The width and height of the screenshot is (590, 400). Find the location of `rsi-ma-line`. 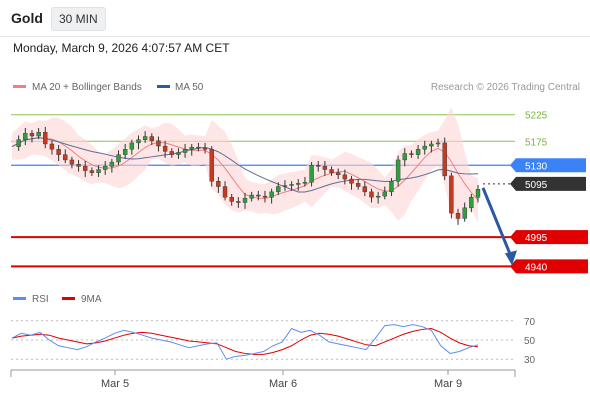

rsi-ma-line is located at coordinates (245, 341).